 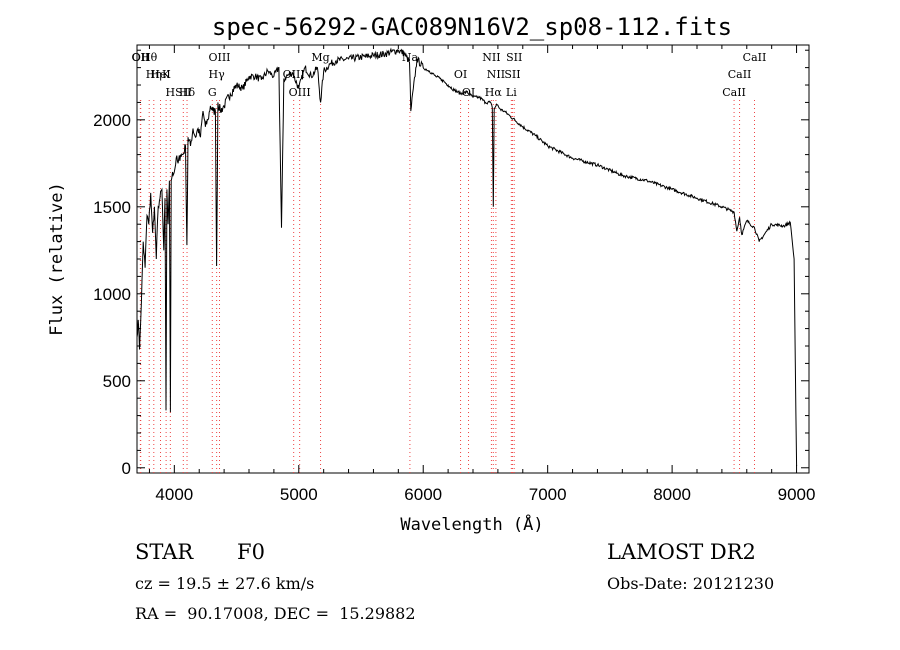 I want to click on line-label: Hα, so click(x=494, y=92).